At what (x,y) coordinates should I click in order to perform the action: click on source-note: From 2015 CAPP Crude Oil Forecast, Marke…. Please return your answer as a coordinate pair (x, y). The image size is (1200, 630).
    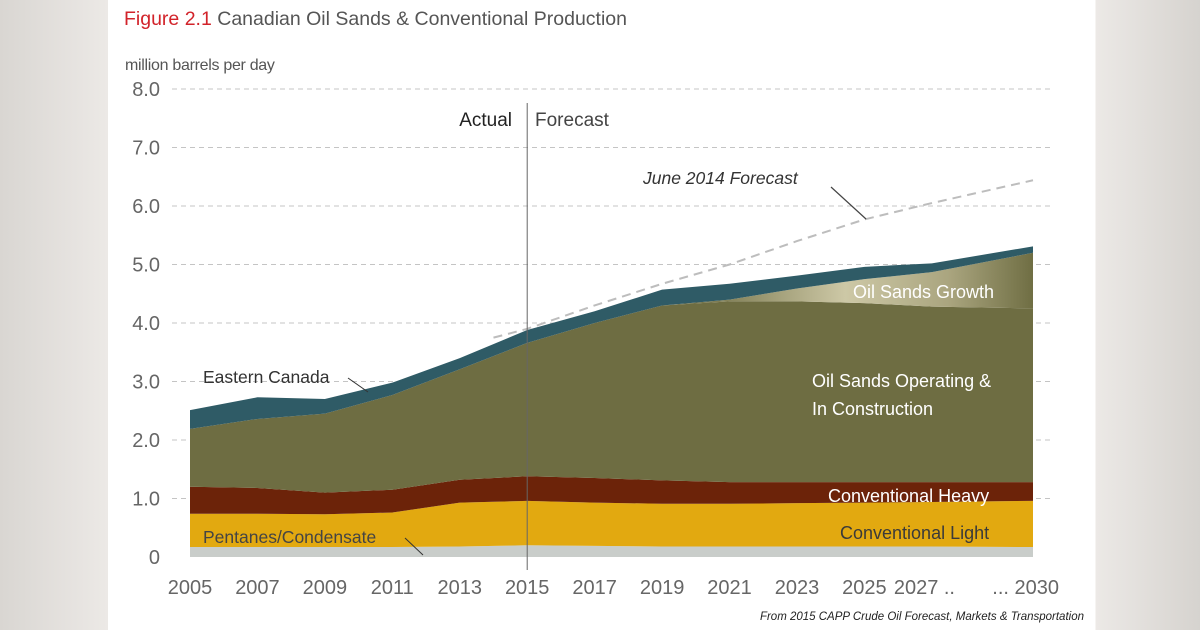
    Looking at the image, I should click on (921, 617).